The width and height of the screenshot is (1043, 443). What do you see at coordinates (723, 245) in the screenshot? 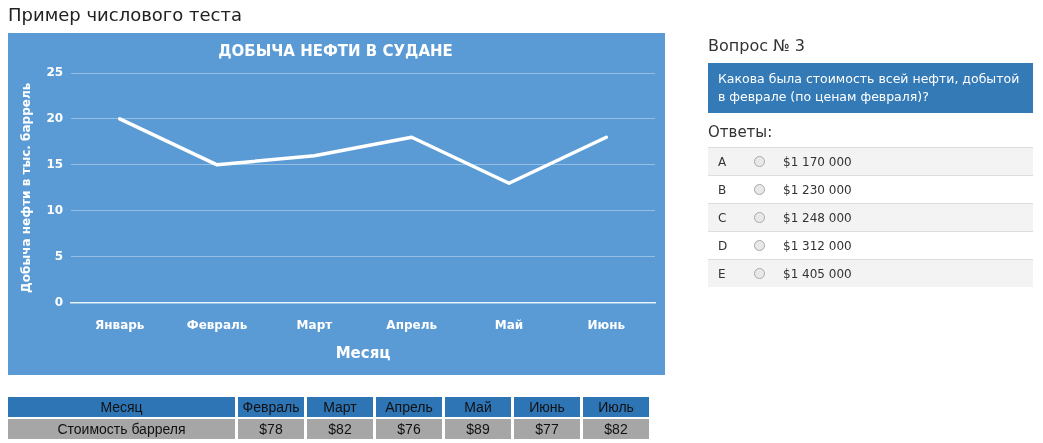
I see `category-label: D` at bounding box center [723, 245].